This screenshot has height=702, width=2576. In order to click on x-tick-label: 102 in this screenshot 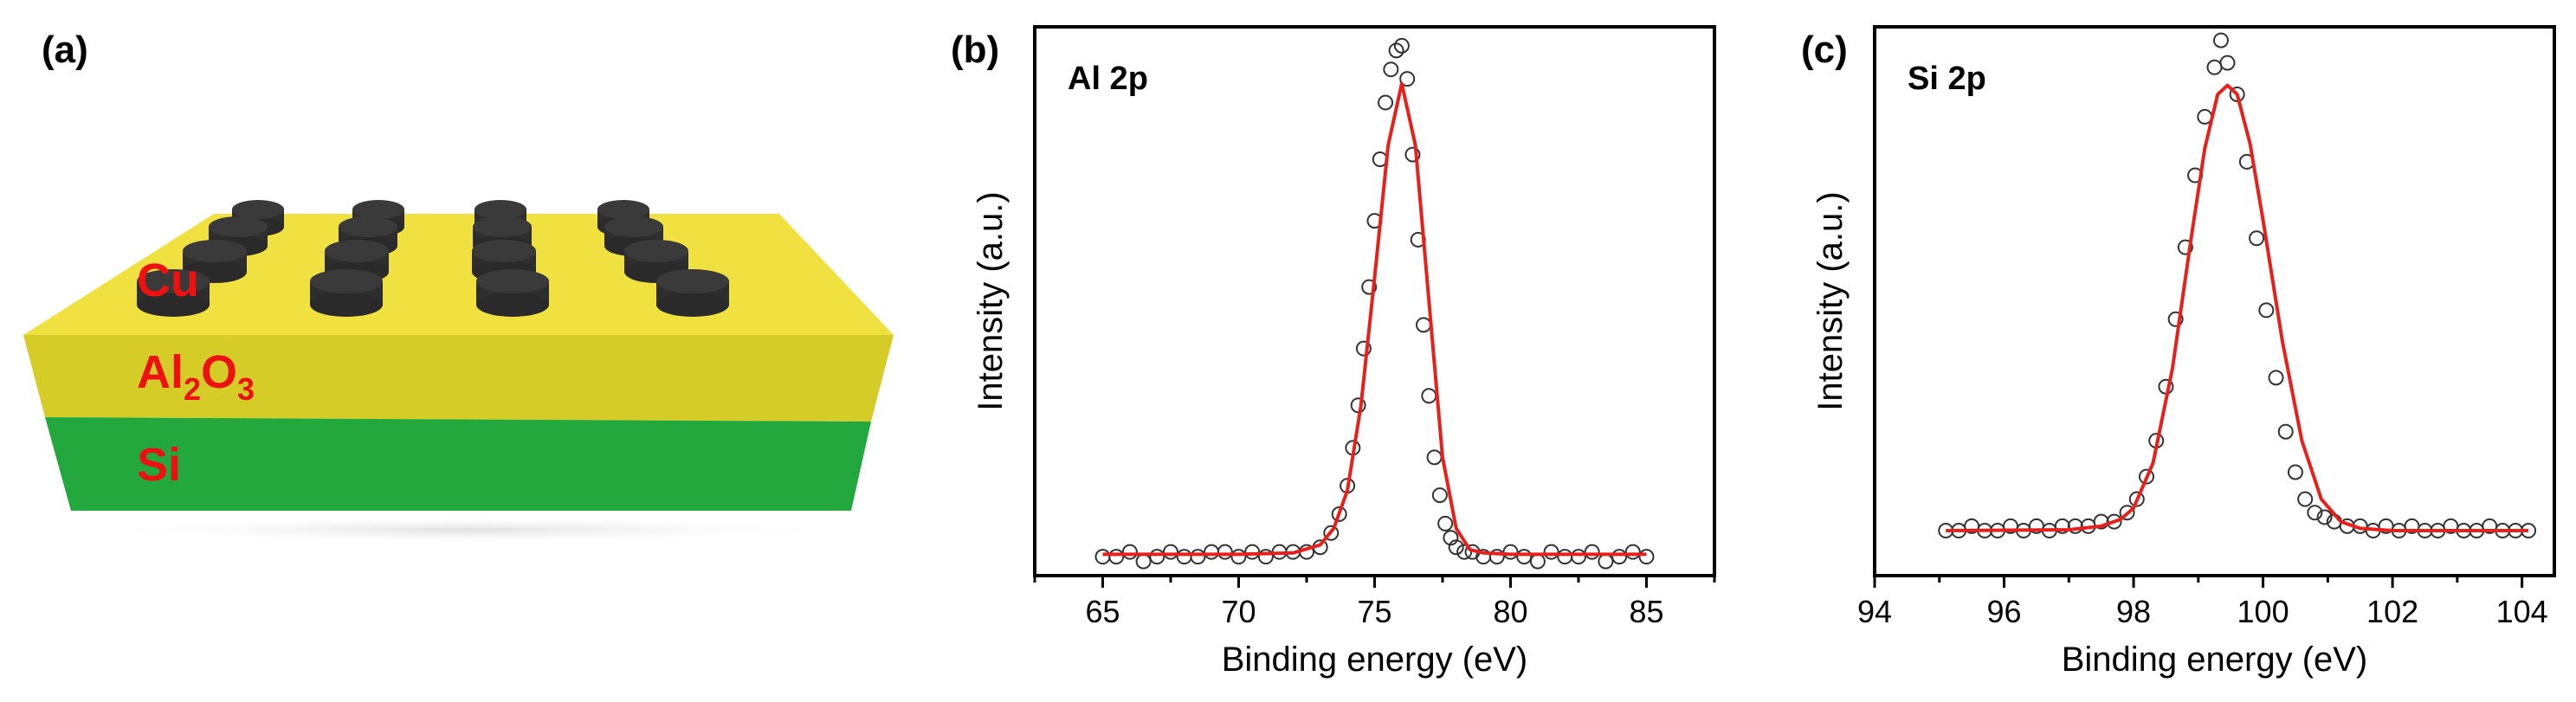, I will do `click(2392, 612)`.